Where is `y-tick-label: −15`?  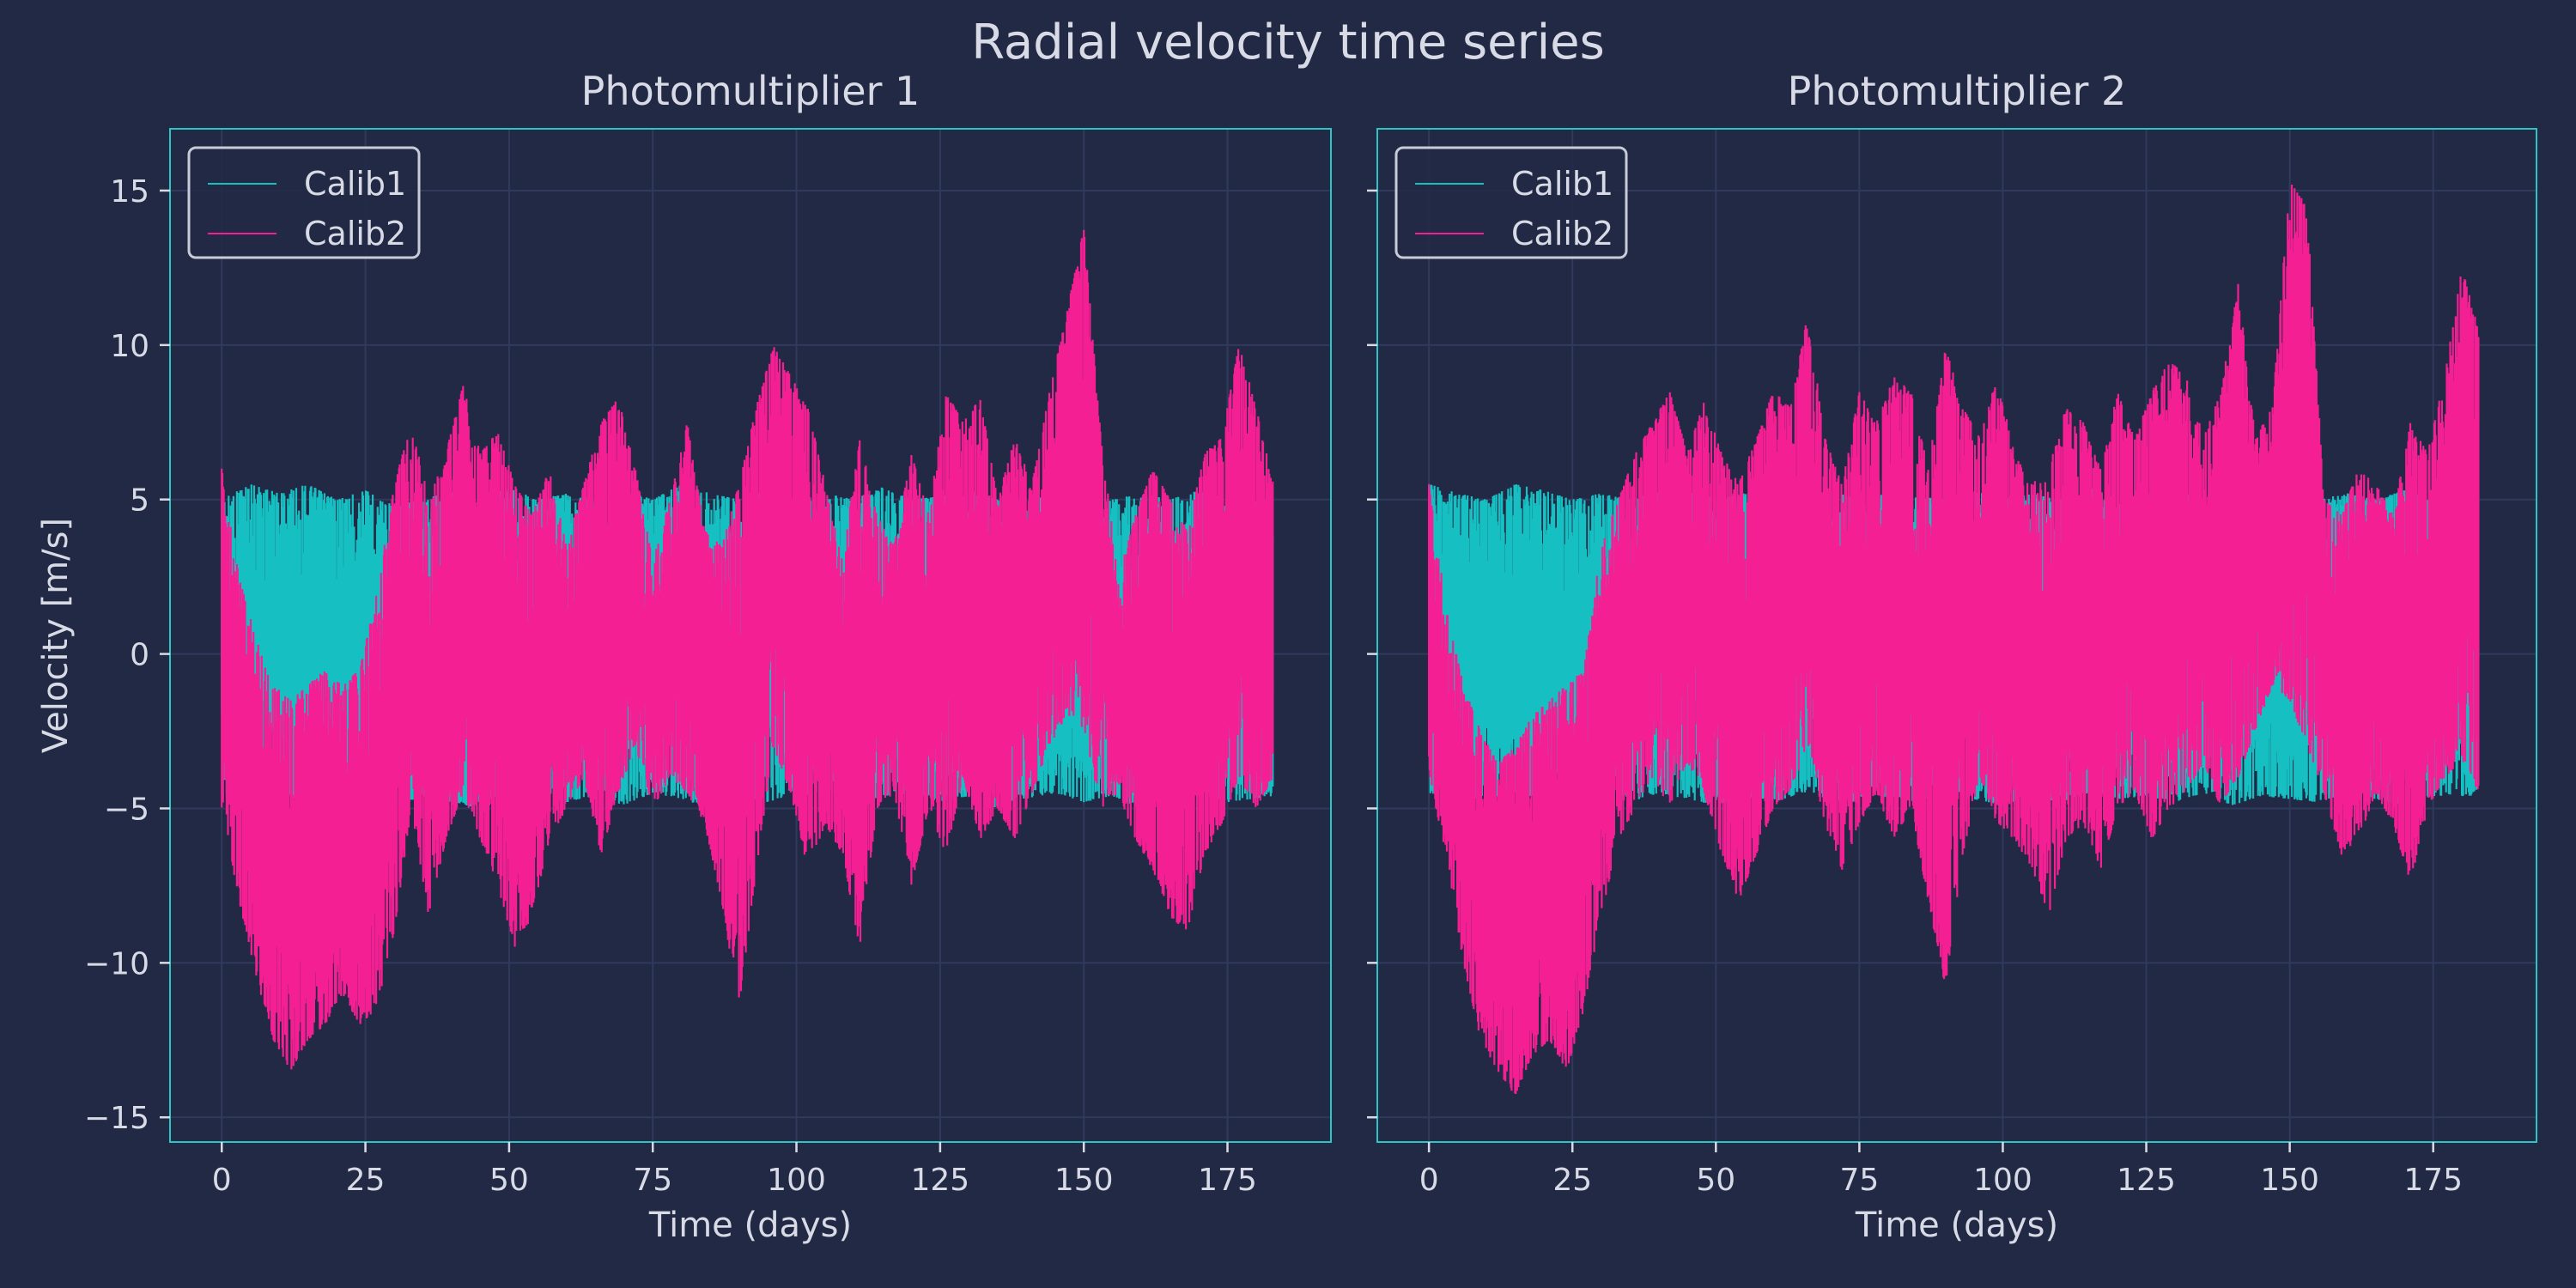 y-tick-label: −15 is located at coordinates (117, 1118).